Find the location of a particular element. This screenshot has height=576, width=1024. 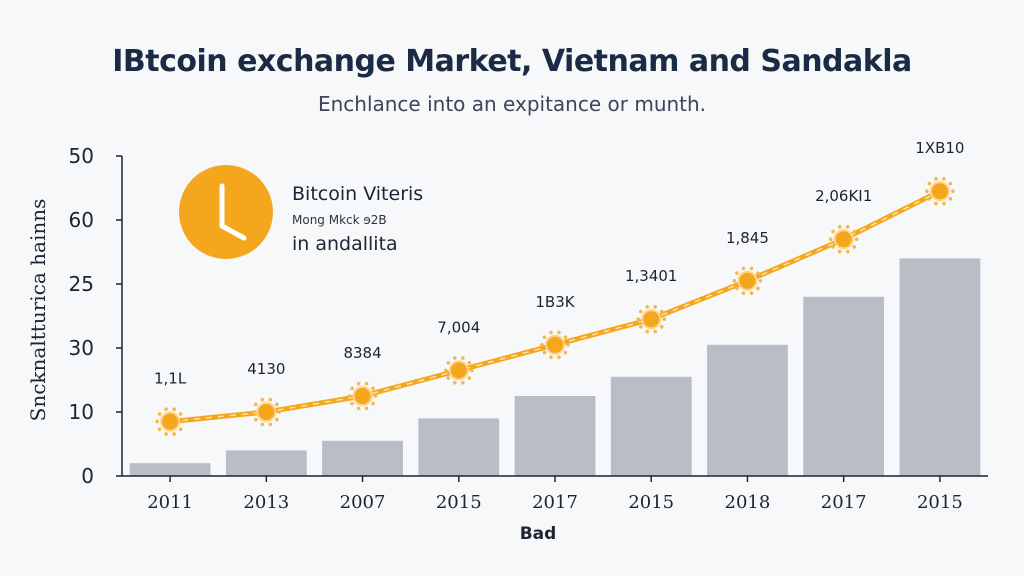

data-label: 1B3K is located at coordinates (555, 302).